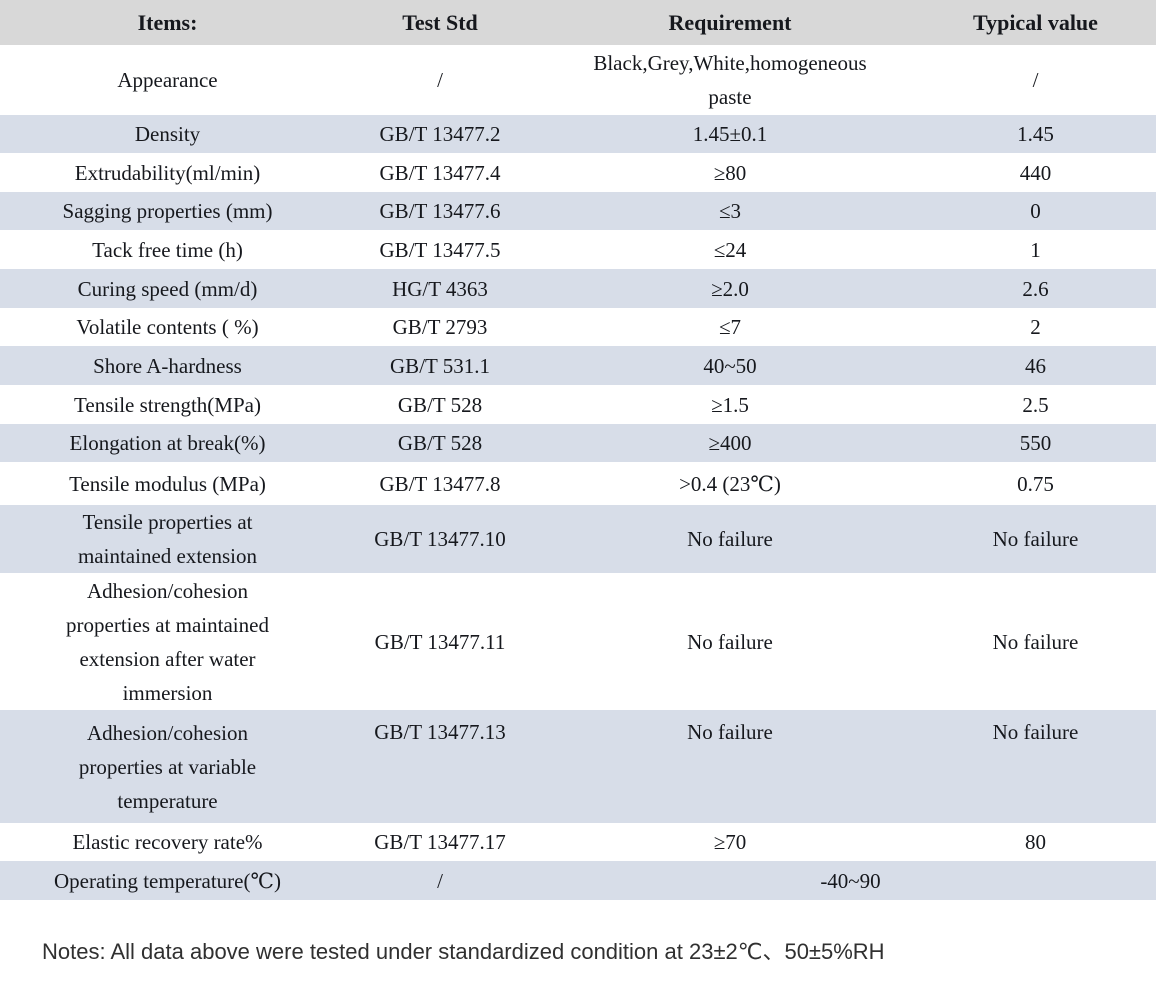 Image resolution: width=1156 pixels, height=993 pixels. What do you see at coordinates (440, 641) in the screenshot?
I see `cell-test-std: GB/T 13477.11` at bounding box center [440, 641].